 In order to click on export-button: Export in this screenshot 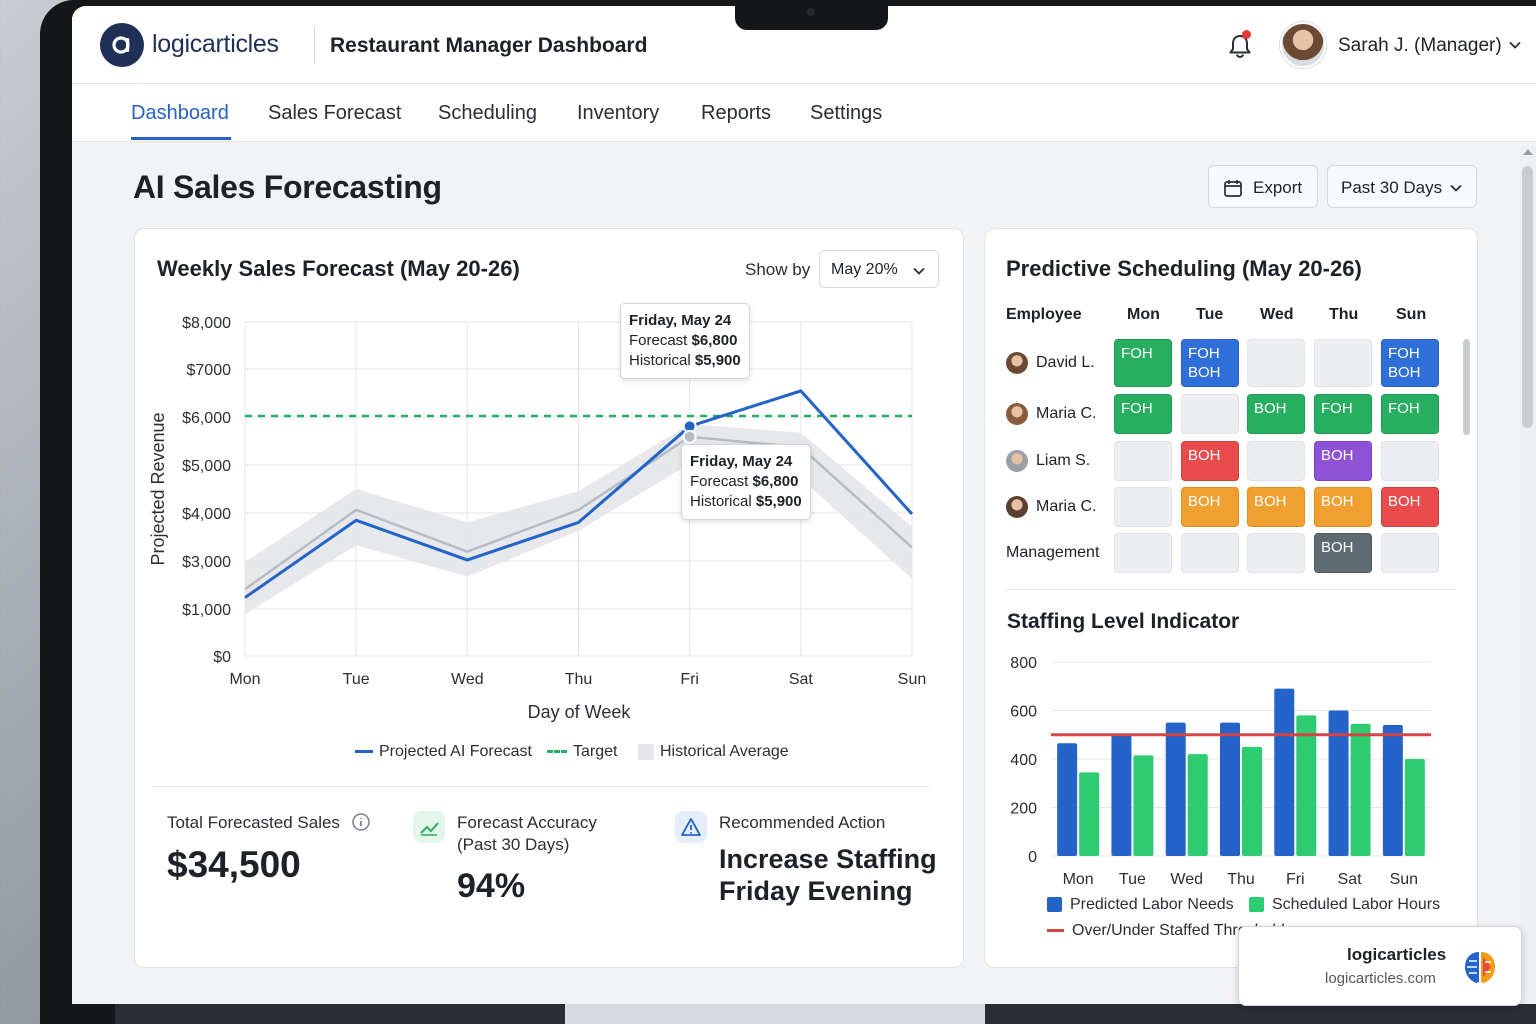, I will do `click(1263, 186)`.